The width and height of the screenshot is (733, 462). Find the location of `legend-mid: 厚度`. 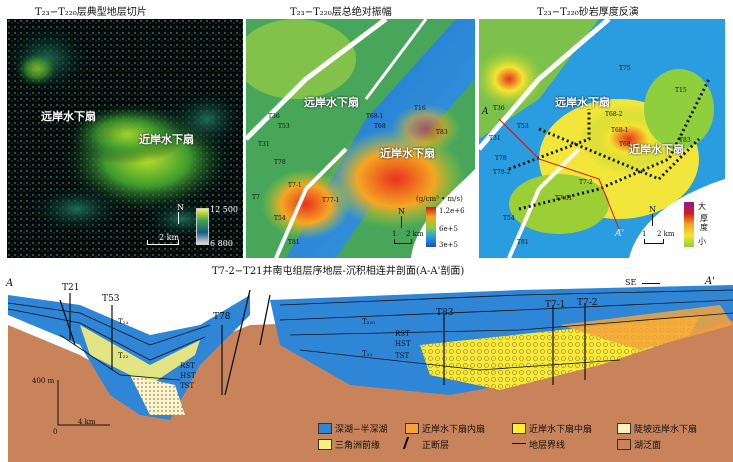

legend-mid: 厚度 is located at coordinates (704, 223).